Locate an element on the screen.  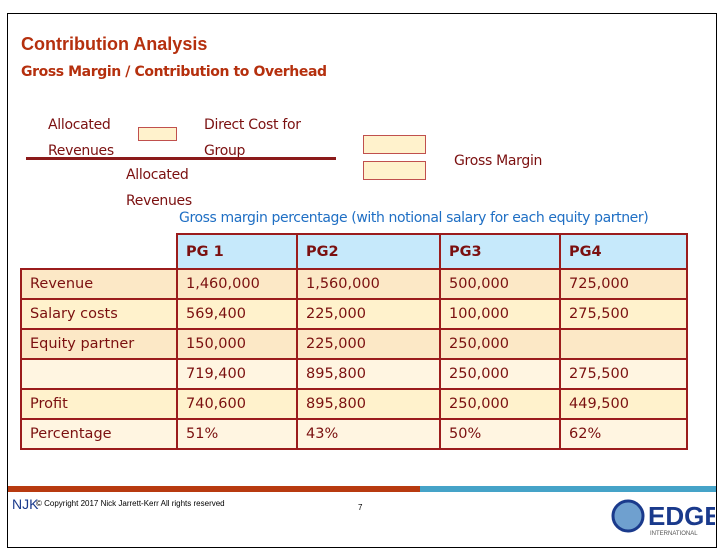
table-cell: 50% is located at coordinates (500, 434).